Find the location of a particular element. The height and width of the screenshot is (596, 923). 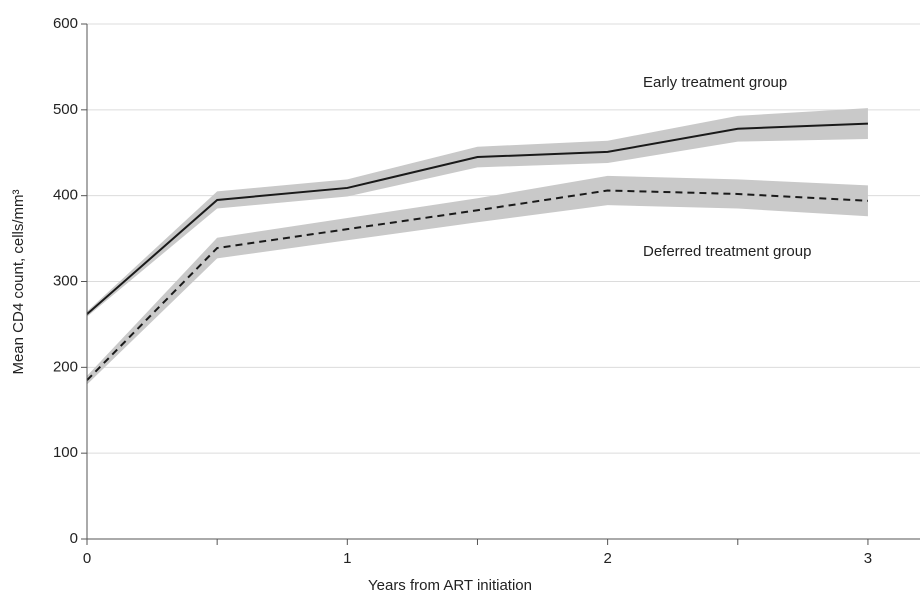

y-tick-label: 300 is located at coordinates (65, 280).